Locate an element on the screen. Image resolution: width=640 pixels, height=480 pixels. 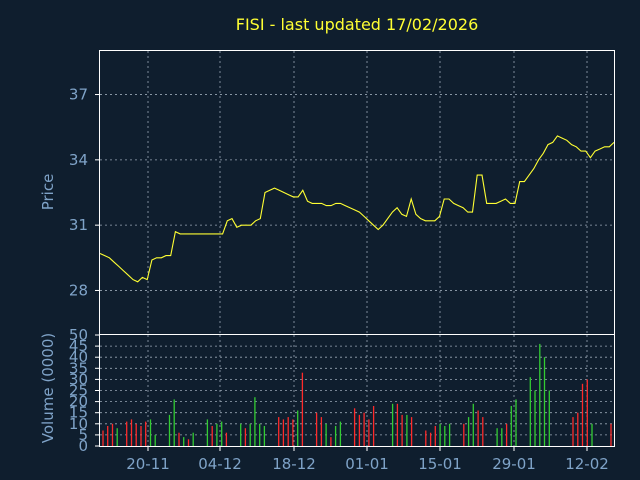
x-axis-ticks: 20-11 04-12 18-12 01-01 15-01 29-01 12-02 is located at coordinates (367, 459).